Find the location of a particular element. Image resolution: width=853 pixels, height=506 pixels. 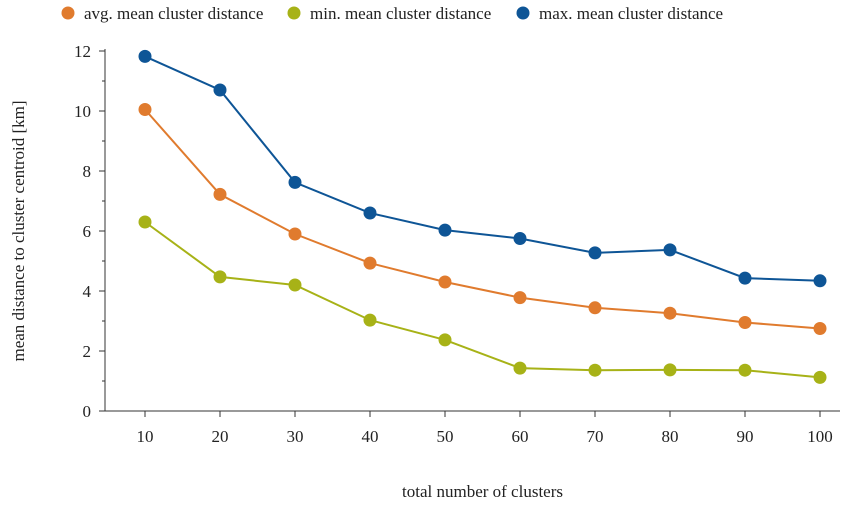

x-tick-label: 50 is located at coordinates (445, 436).